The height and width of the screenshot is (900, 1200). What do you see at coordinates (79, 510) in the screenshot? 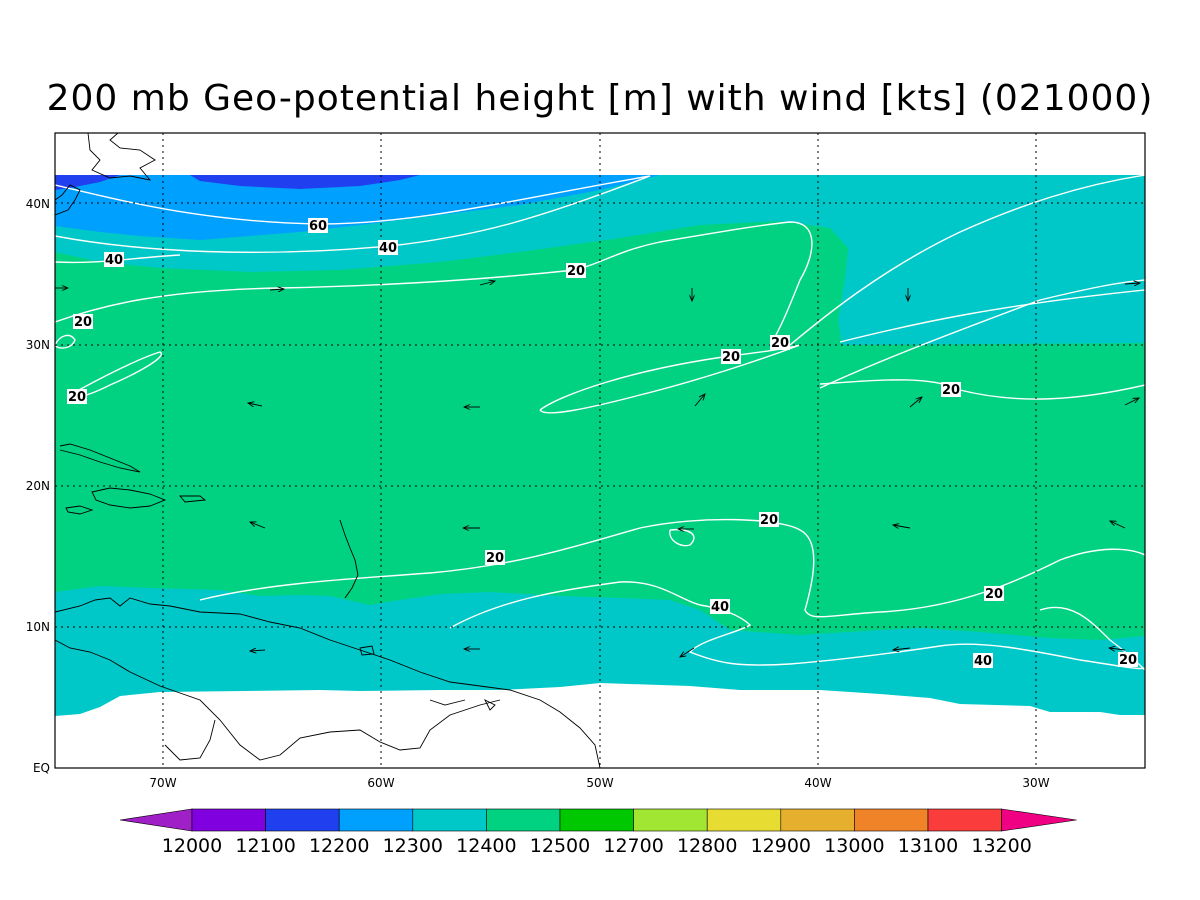
I see `coast-jamaica` at bounding box center [79, 510].